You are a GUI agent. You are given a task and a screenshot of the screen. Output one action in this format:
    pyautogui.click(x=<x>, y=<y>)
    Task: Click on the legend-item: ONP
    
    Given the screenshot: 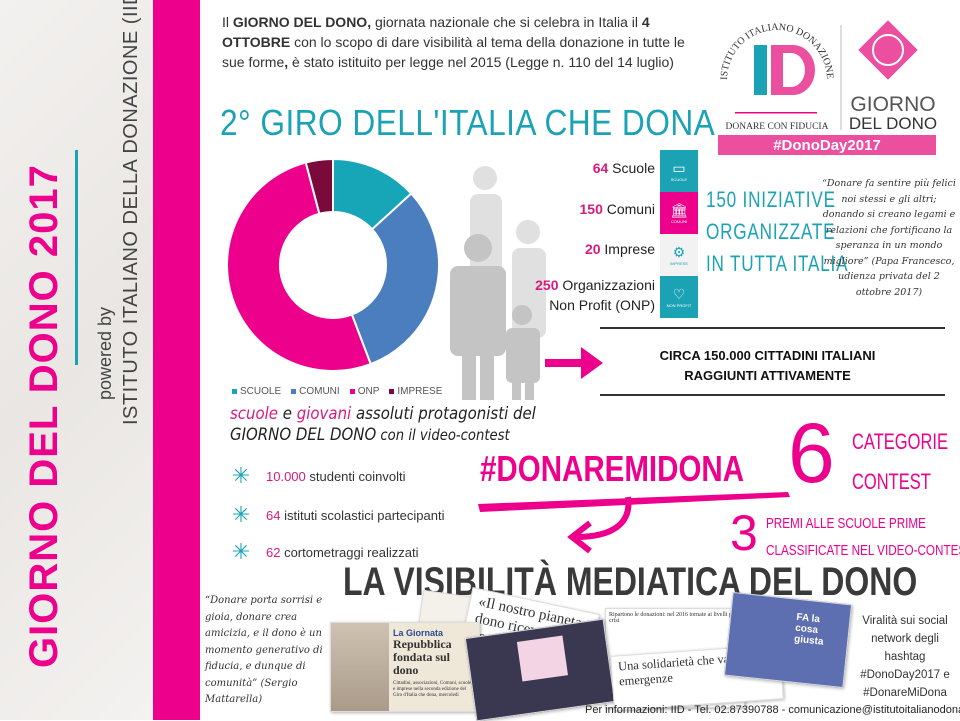 What is the action you would take?
    pyautogui.click(x=364, y=391)
    